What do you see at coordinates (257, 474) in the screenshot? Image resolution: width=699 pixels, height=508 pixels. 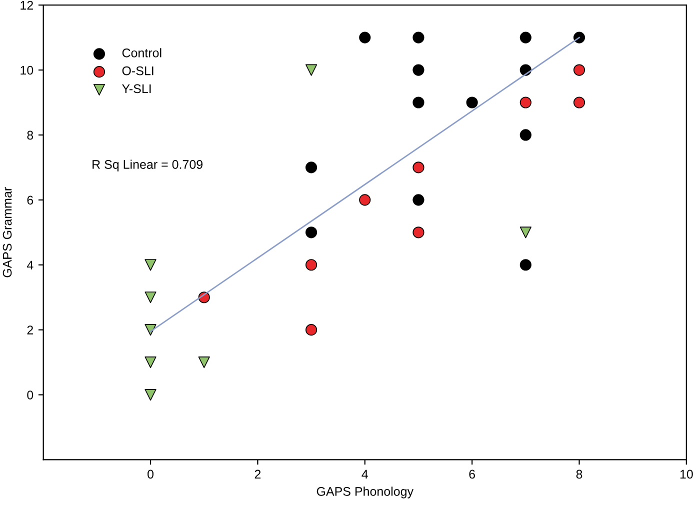 I see `x-tick-label: 2` at bounding box center [257, 474].